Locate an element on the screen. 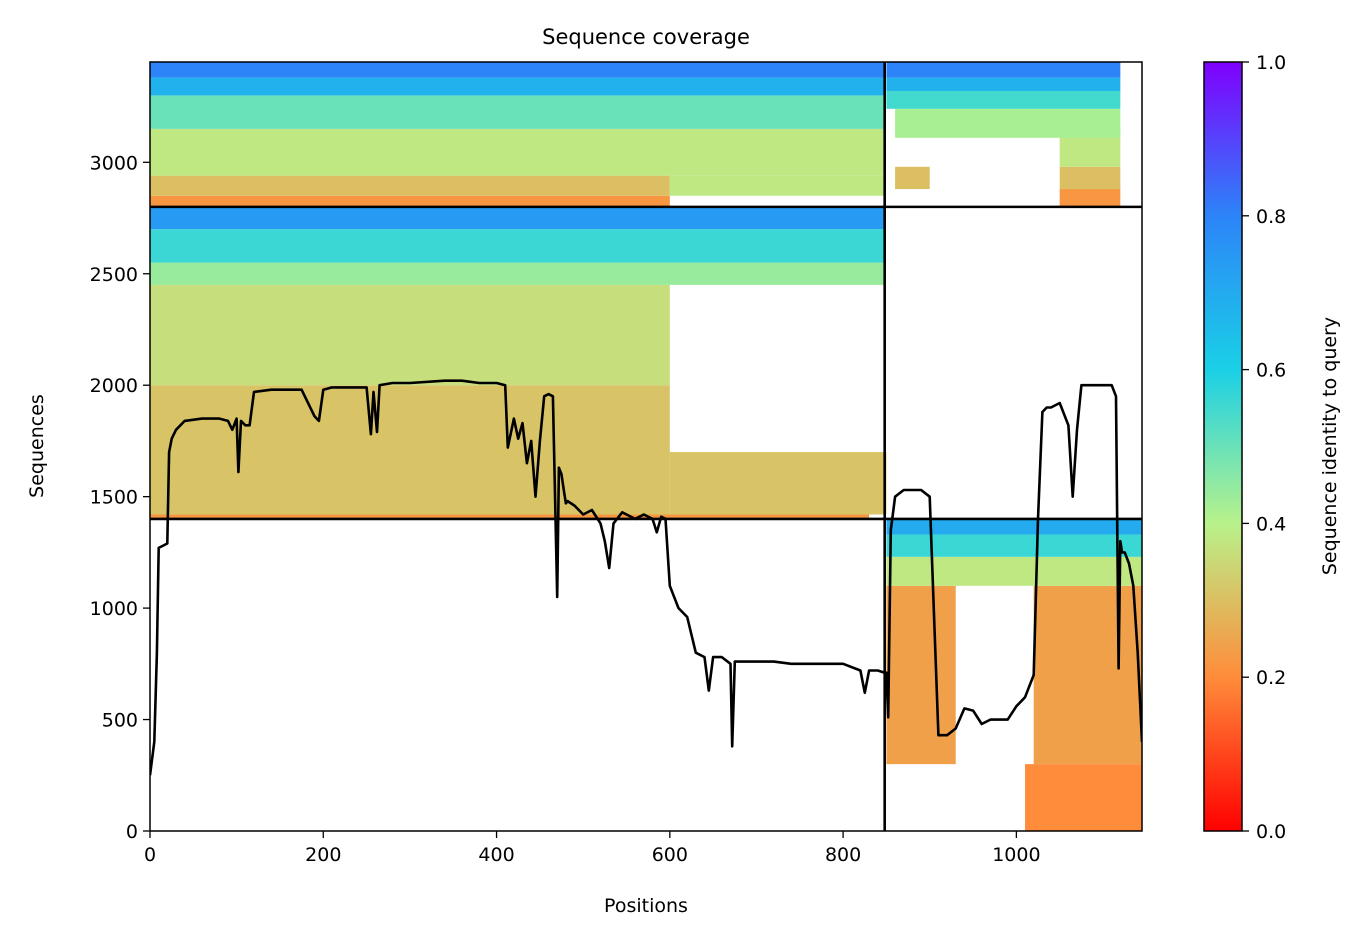 Image resolution: width=1364 pixels, height=943 pixels. y-tick-label: 3000 is located at coordinates (114, 163).